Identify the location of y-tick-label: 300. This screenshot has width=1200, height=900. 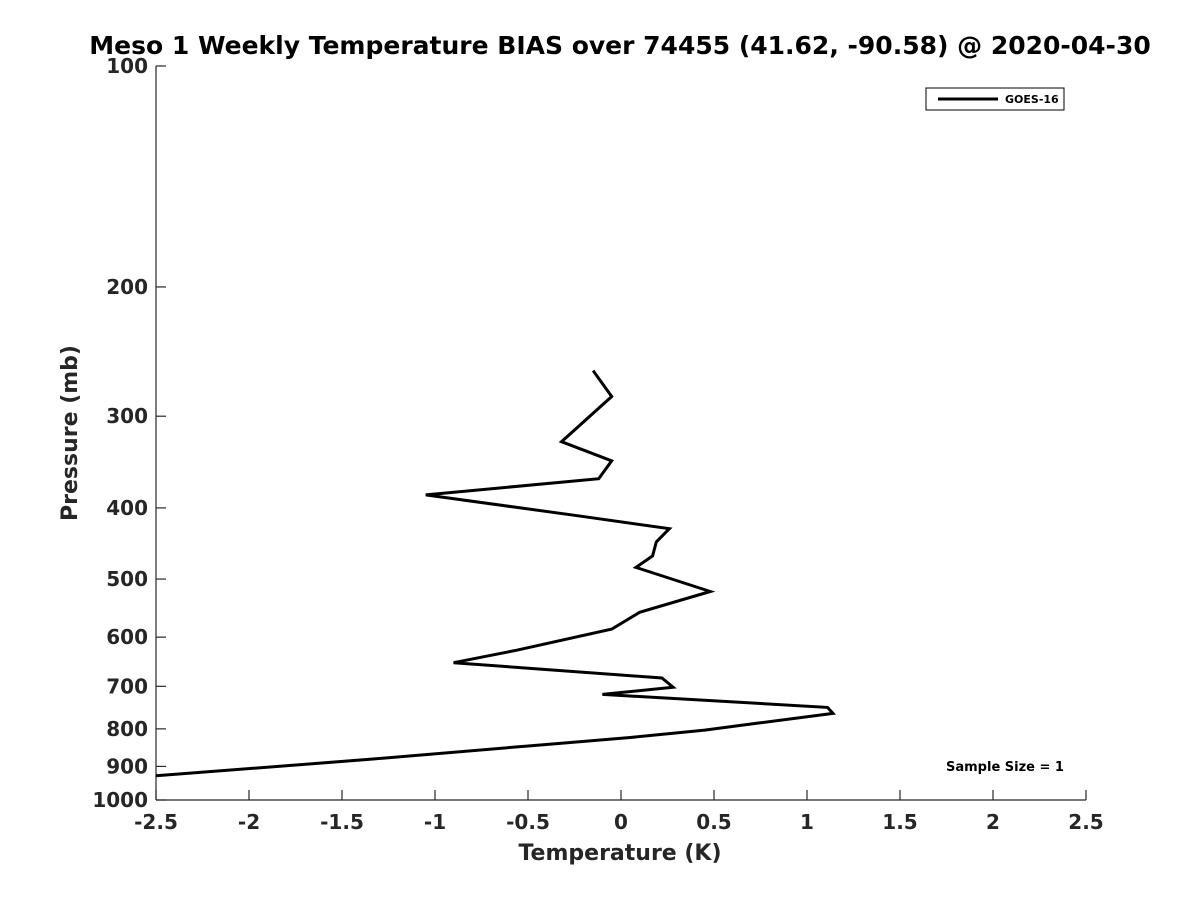
(127, 416).